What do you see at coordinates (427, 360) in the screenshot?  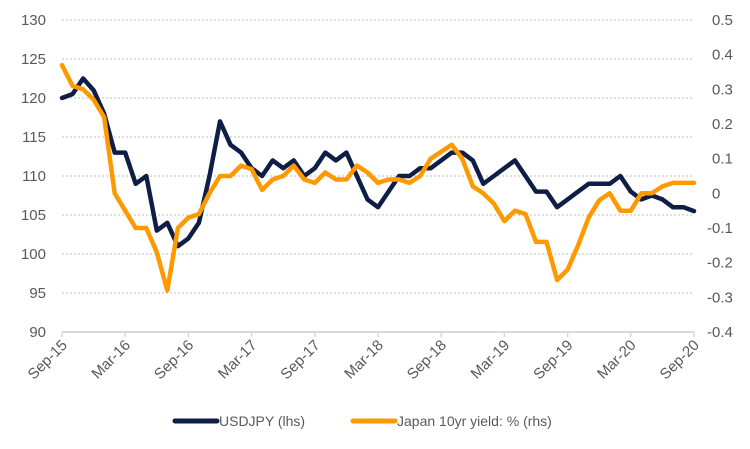 I see `x-tick-label: Sep-18` at bounding box center [427, 360].